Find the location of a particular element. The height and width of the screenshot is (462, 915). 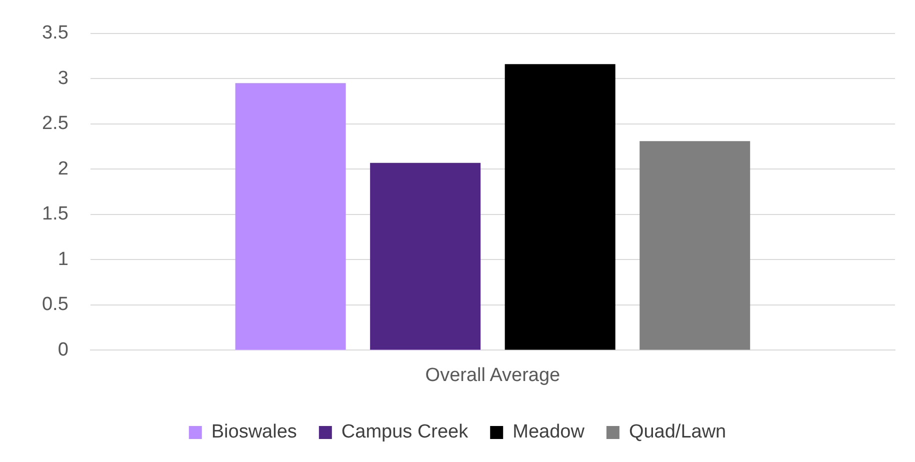

legend-label: Campus Creek is located at coordinates (405, 432).